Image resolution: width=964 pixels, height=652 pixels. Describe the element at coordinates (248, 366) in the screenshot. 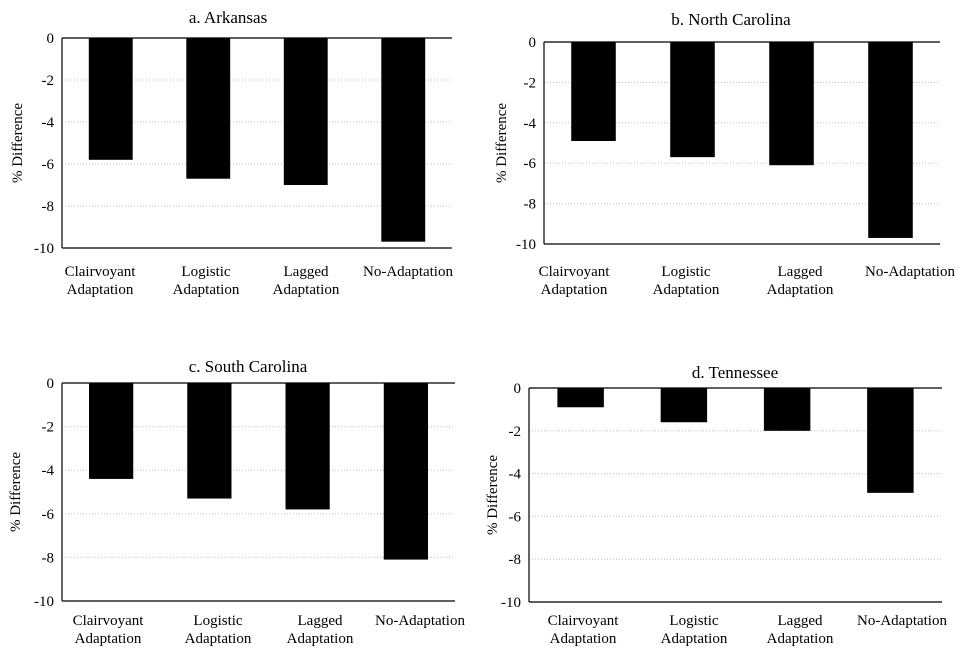

I see `chart-title: c. South Carolina` at that location.